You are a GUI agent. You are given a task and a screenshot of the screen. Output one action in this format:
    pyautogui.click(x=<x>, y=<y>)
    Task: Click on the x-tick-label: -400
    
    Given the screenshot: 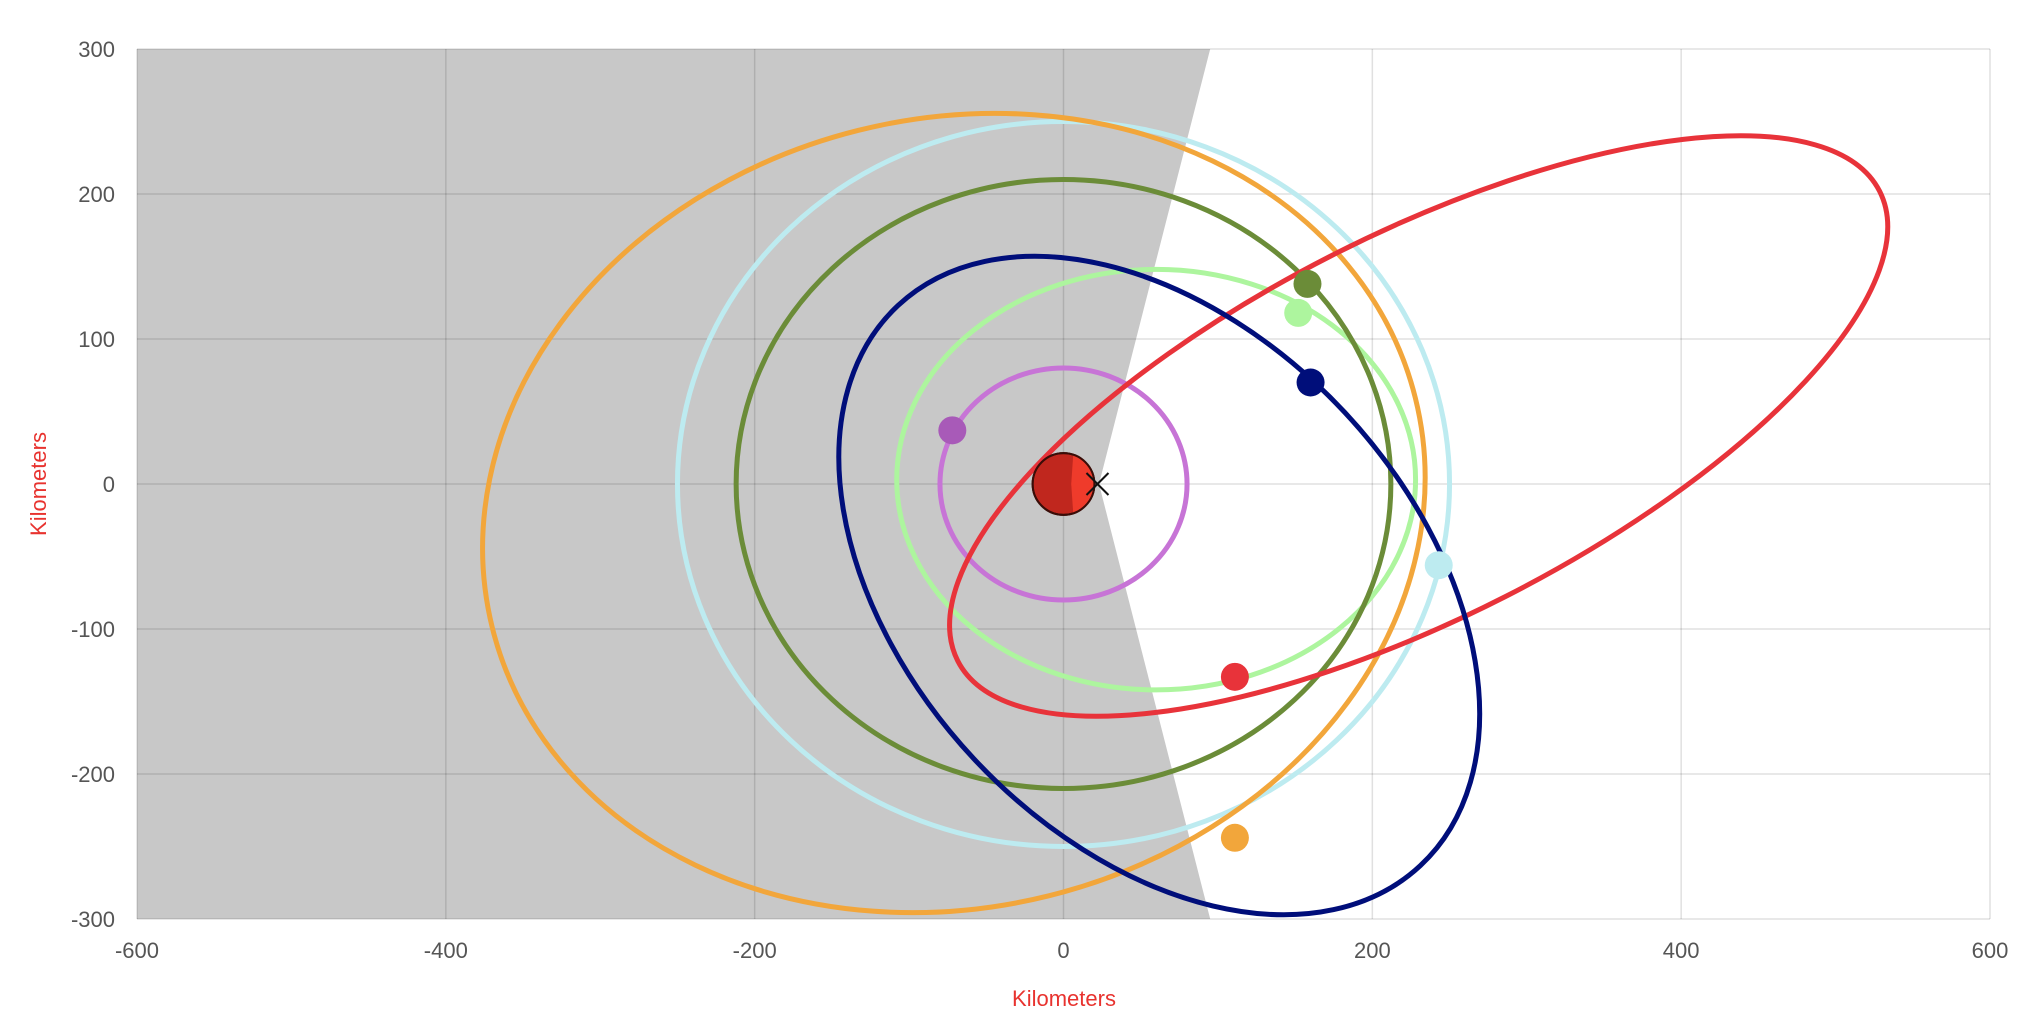 What is the action you would take?
    pyautogui.click(x=446, y=950)
    